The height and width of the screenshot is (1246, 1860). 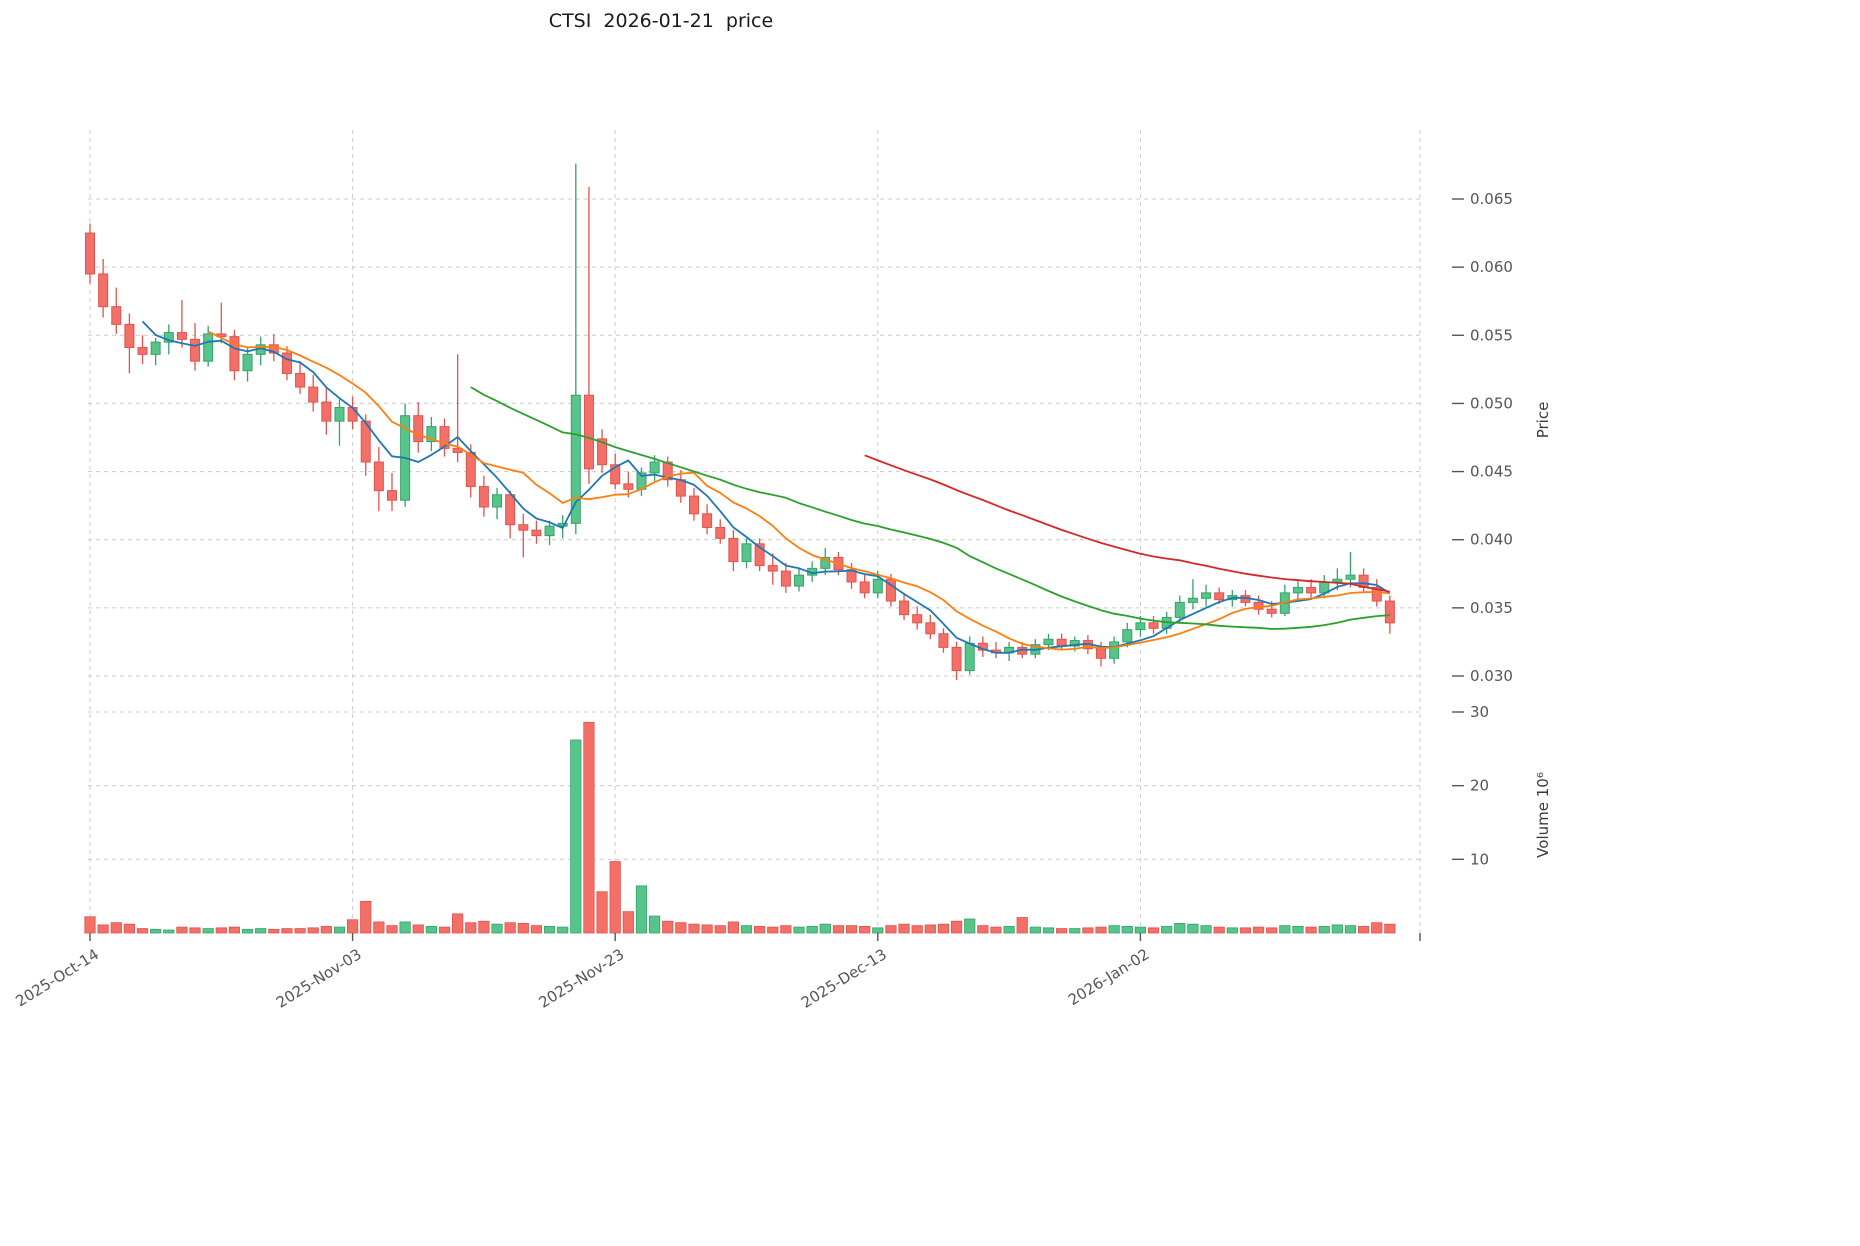 I want to click on price-tick-label: 0.055, so click(x=1491, y=335).